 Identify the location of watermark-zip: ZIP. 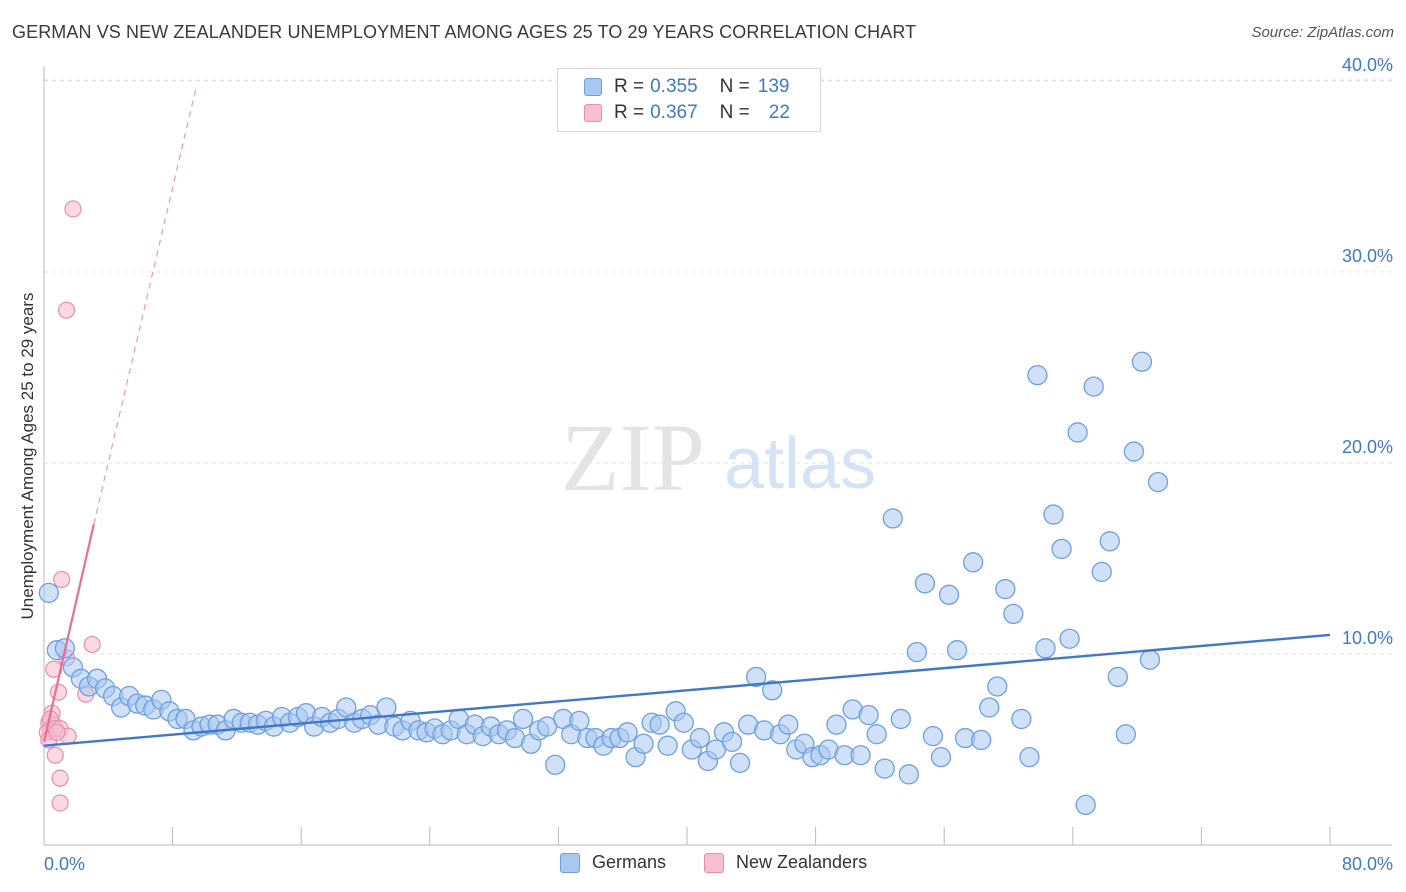
(633, 457).